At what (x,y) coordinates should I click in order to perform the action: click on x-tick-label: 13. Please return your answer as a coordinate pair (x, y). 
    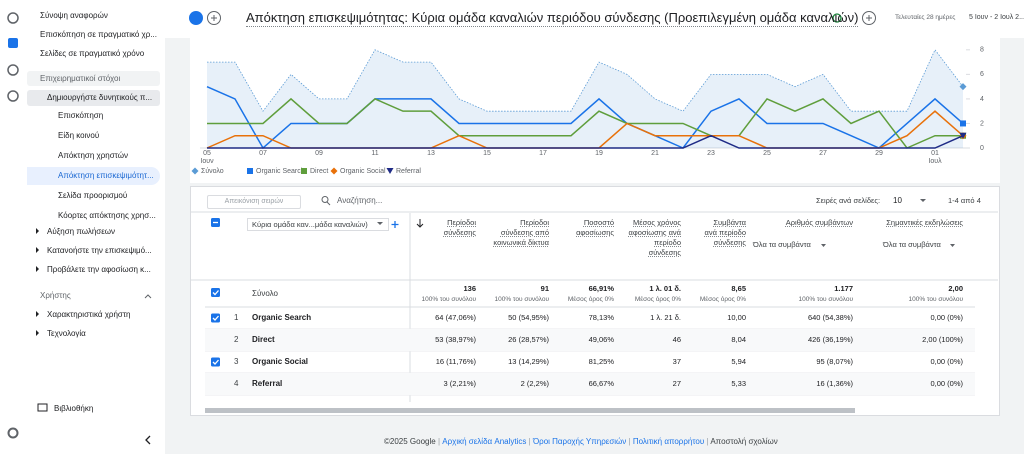
    Looking at the image, I should click on (431, 153).